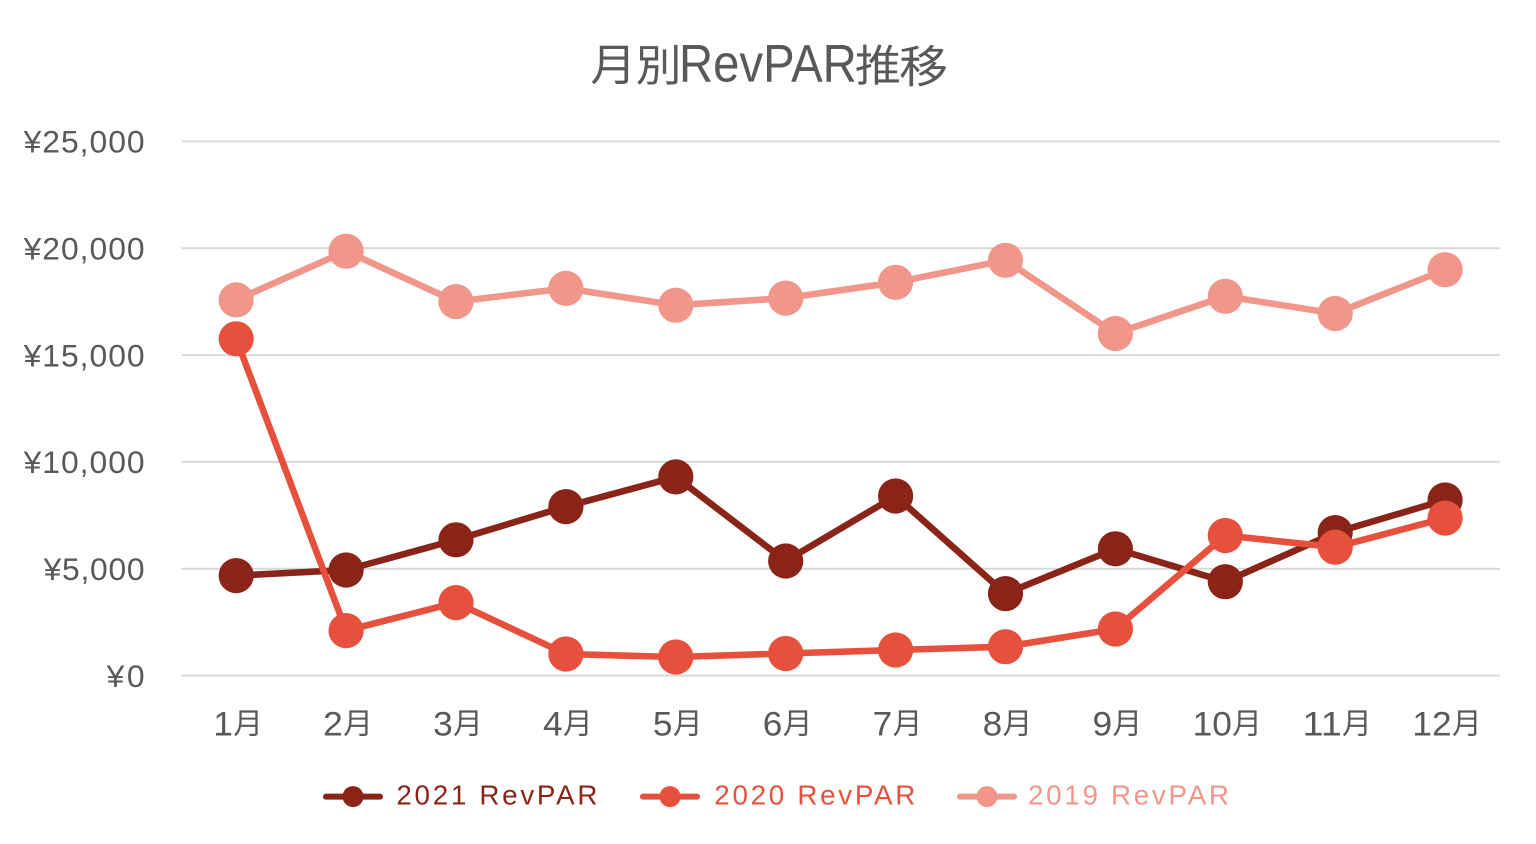 This screenshot has height=844, width=1536. What do you see at coordinates (553, 725) in the screenshot?
I see `svg-text: 4` at bounding box center [553, 725].